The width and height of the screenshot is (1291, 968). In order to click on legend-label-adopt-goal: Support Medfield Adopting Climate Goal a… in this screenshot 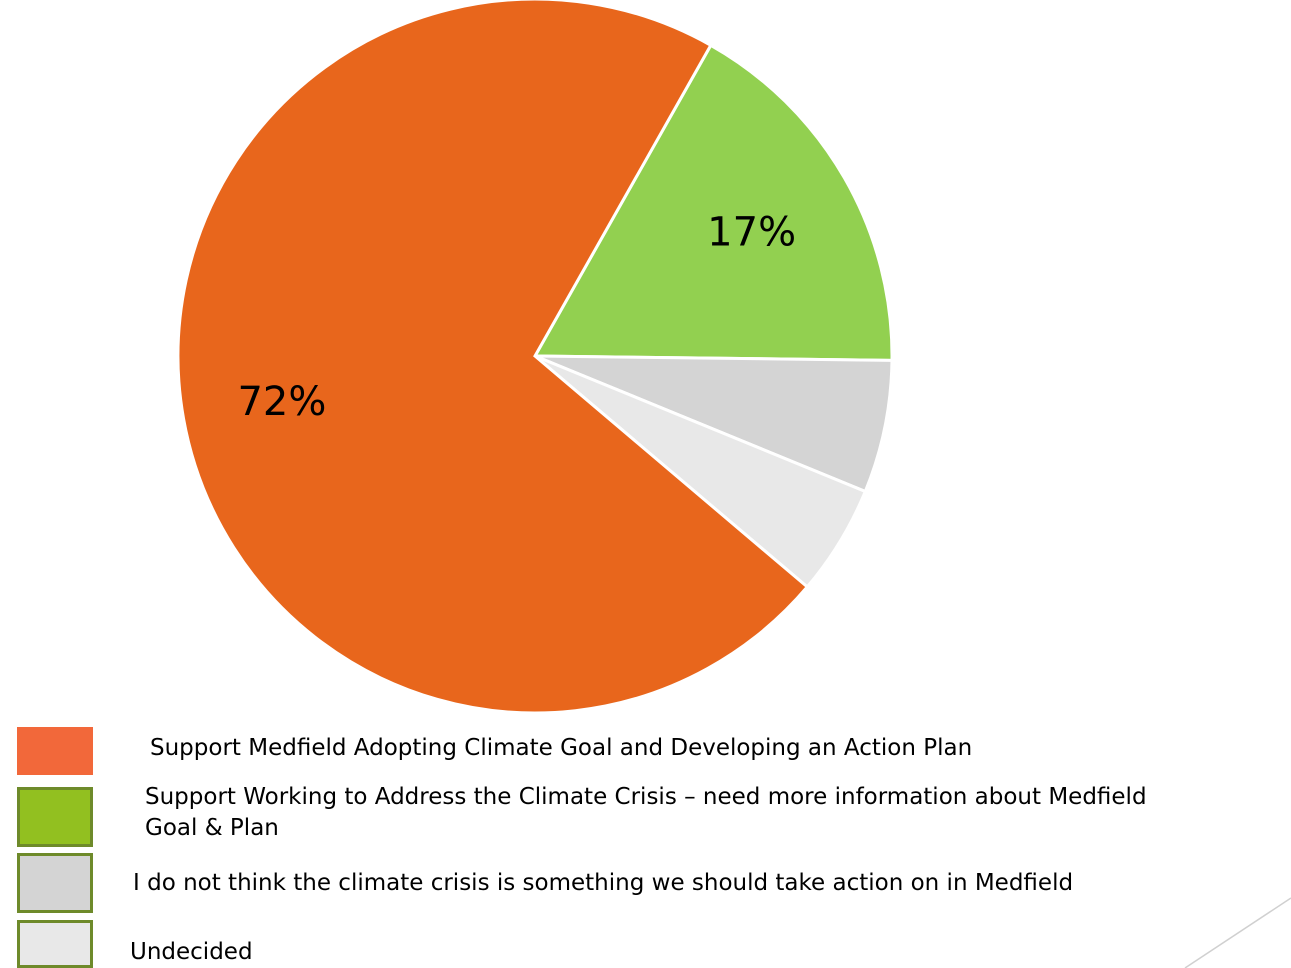, I will do `click(561, 748)`.